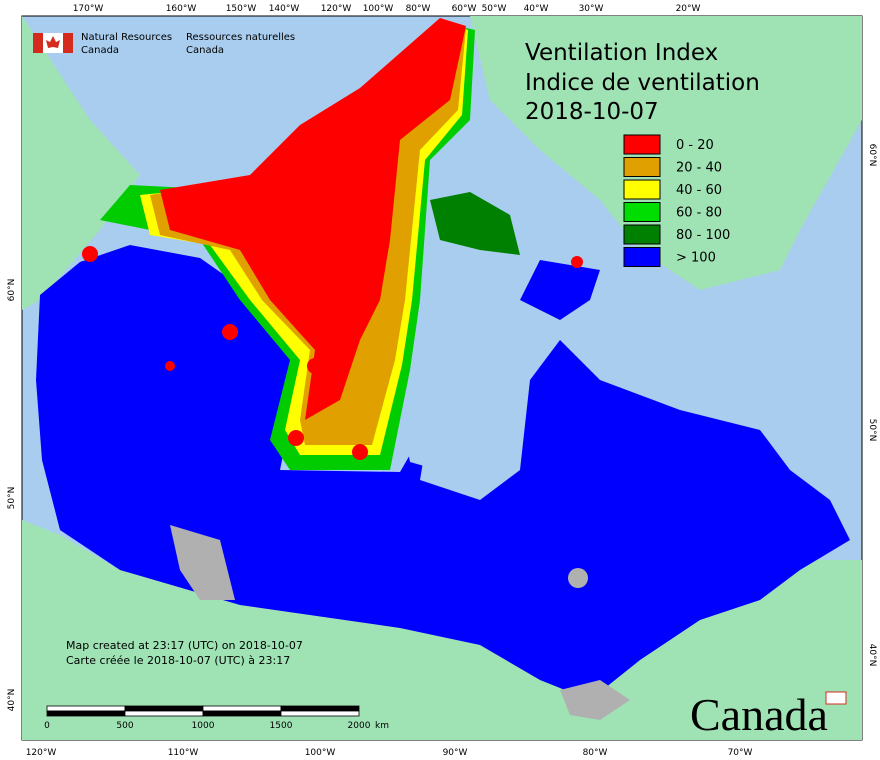 The image size is (880, 760). Describe the element at coordinates (464, 9) in the screenshot. I see `graticule-label: 60°W` at that location.